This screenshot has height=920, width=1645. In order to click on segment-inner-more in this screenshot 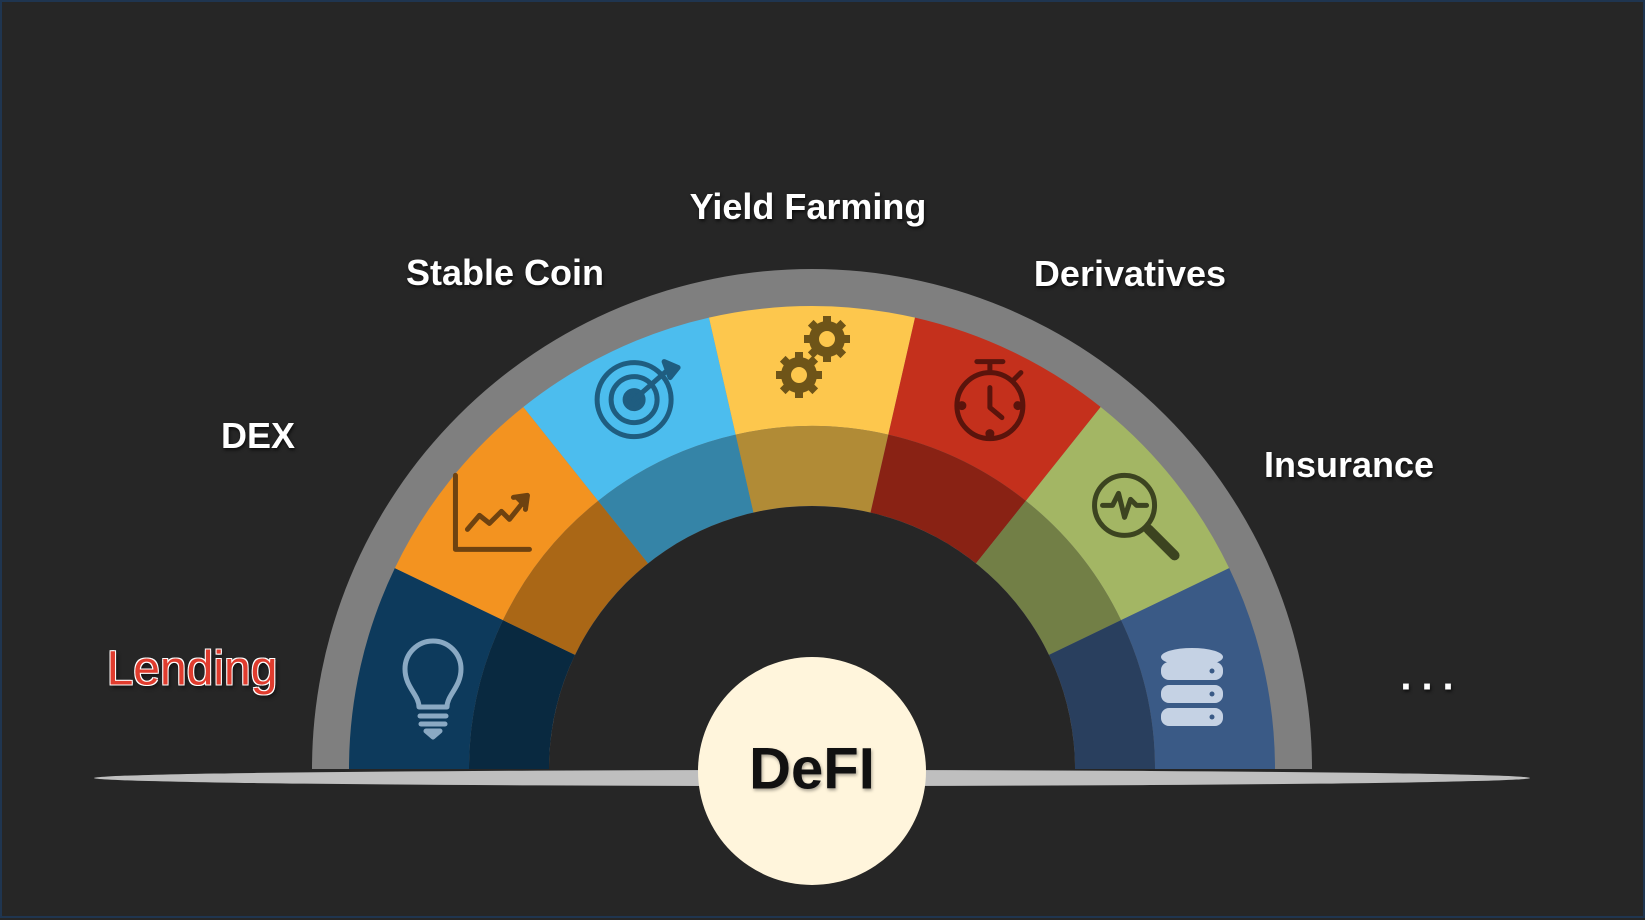, I will do `click(1101, 694)`.